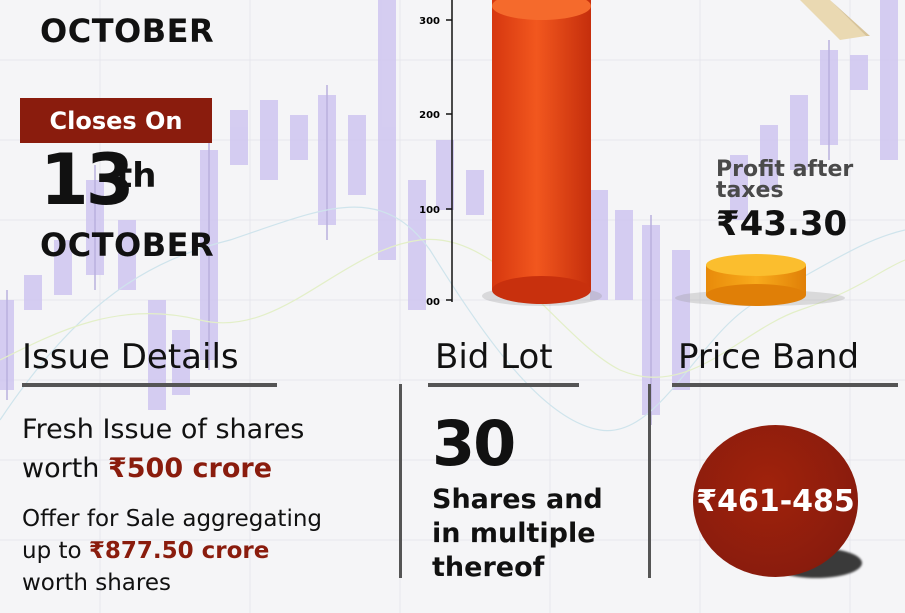 This screenshot has height=613, width=905. What do you see at coordinates (429, 210) in the screenshot?
I see `chart-tick-100: 100` at bounding box center [429, 210].